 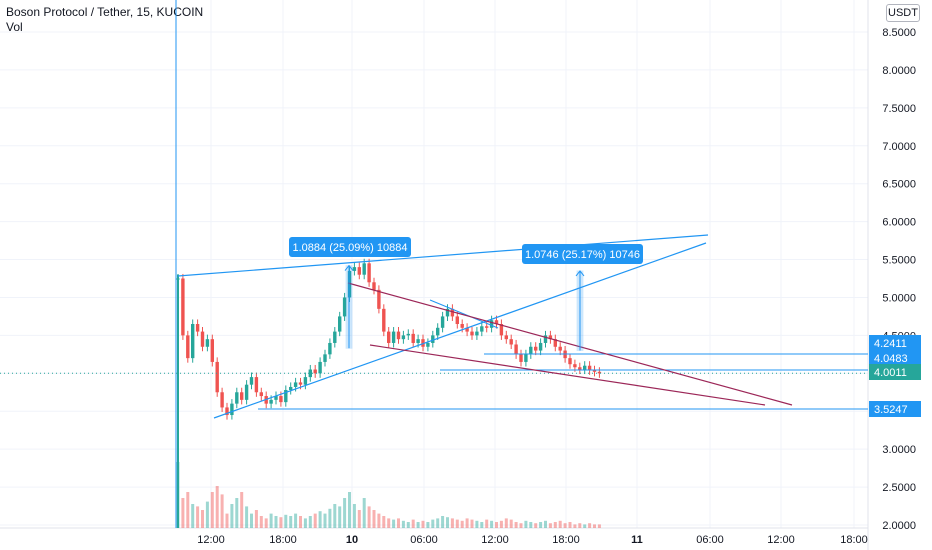 I want to click on symbol-title: Boson Protocol / Tether, 15, KUCOIN, so click(x=105, y=12).